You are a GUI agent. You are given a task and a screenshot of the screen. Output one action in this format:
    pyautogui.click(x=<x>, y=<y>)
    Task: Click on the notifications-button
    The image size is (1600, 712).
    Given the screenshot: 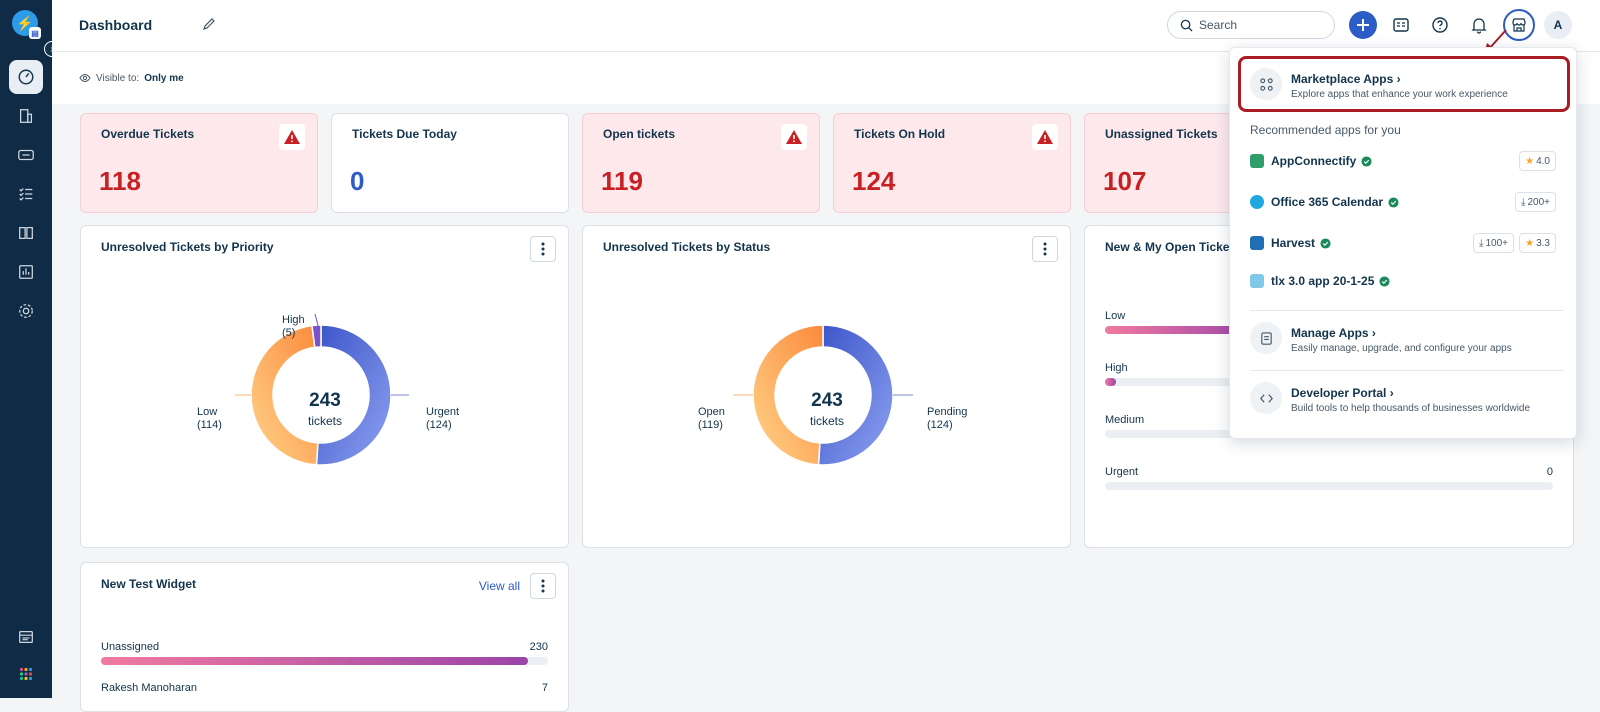 What is the action you would take?
    pyautogui.click(x=1479, y=25)
    